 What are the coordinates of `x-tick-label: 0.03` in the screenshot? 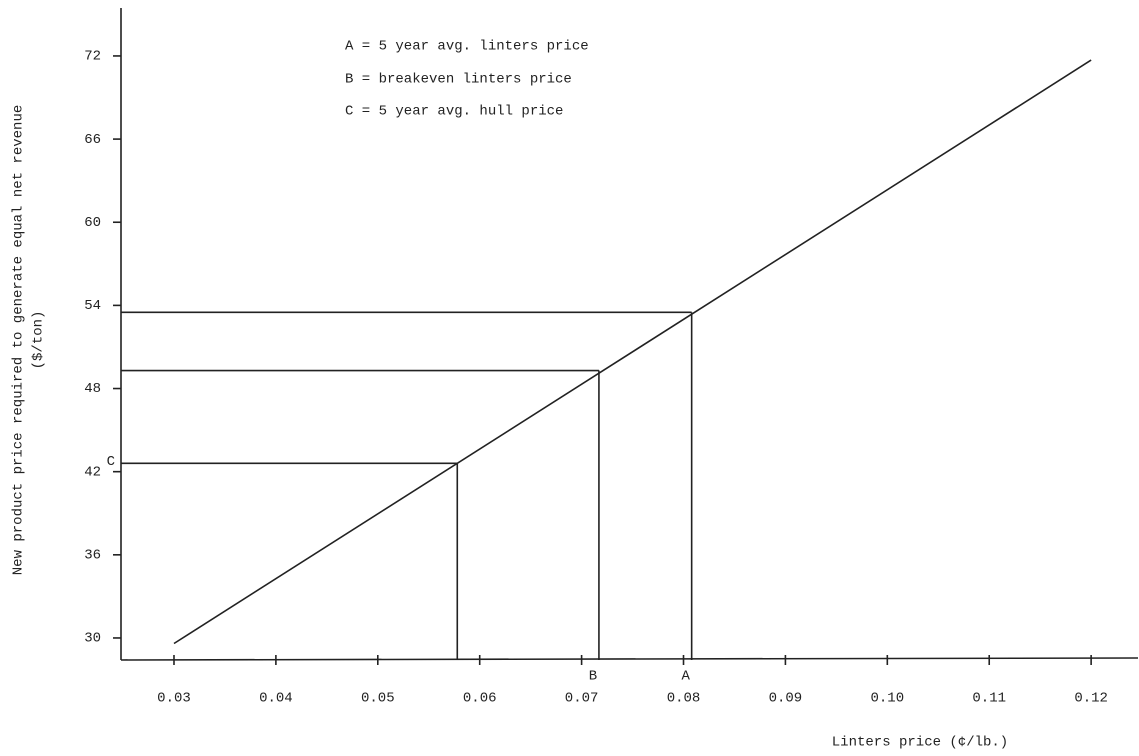 It's located at (174, 699).